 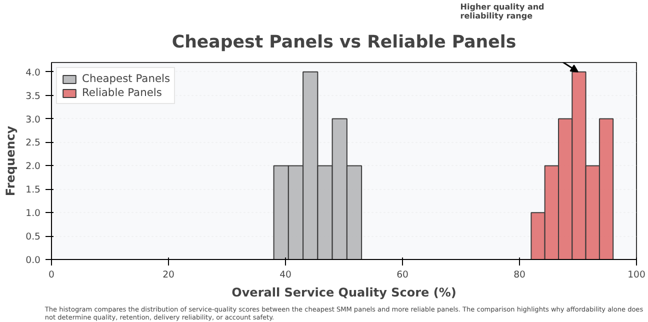 What do you see at coordinates (33, 72) in the screenshot?
I see `y-tick-label: 4.0` at bounding box center [33, 72].